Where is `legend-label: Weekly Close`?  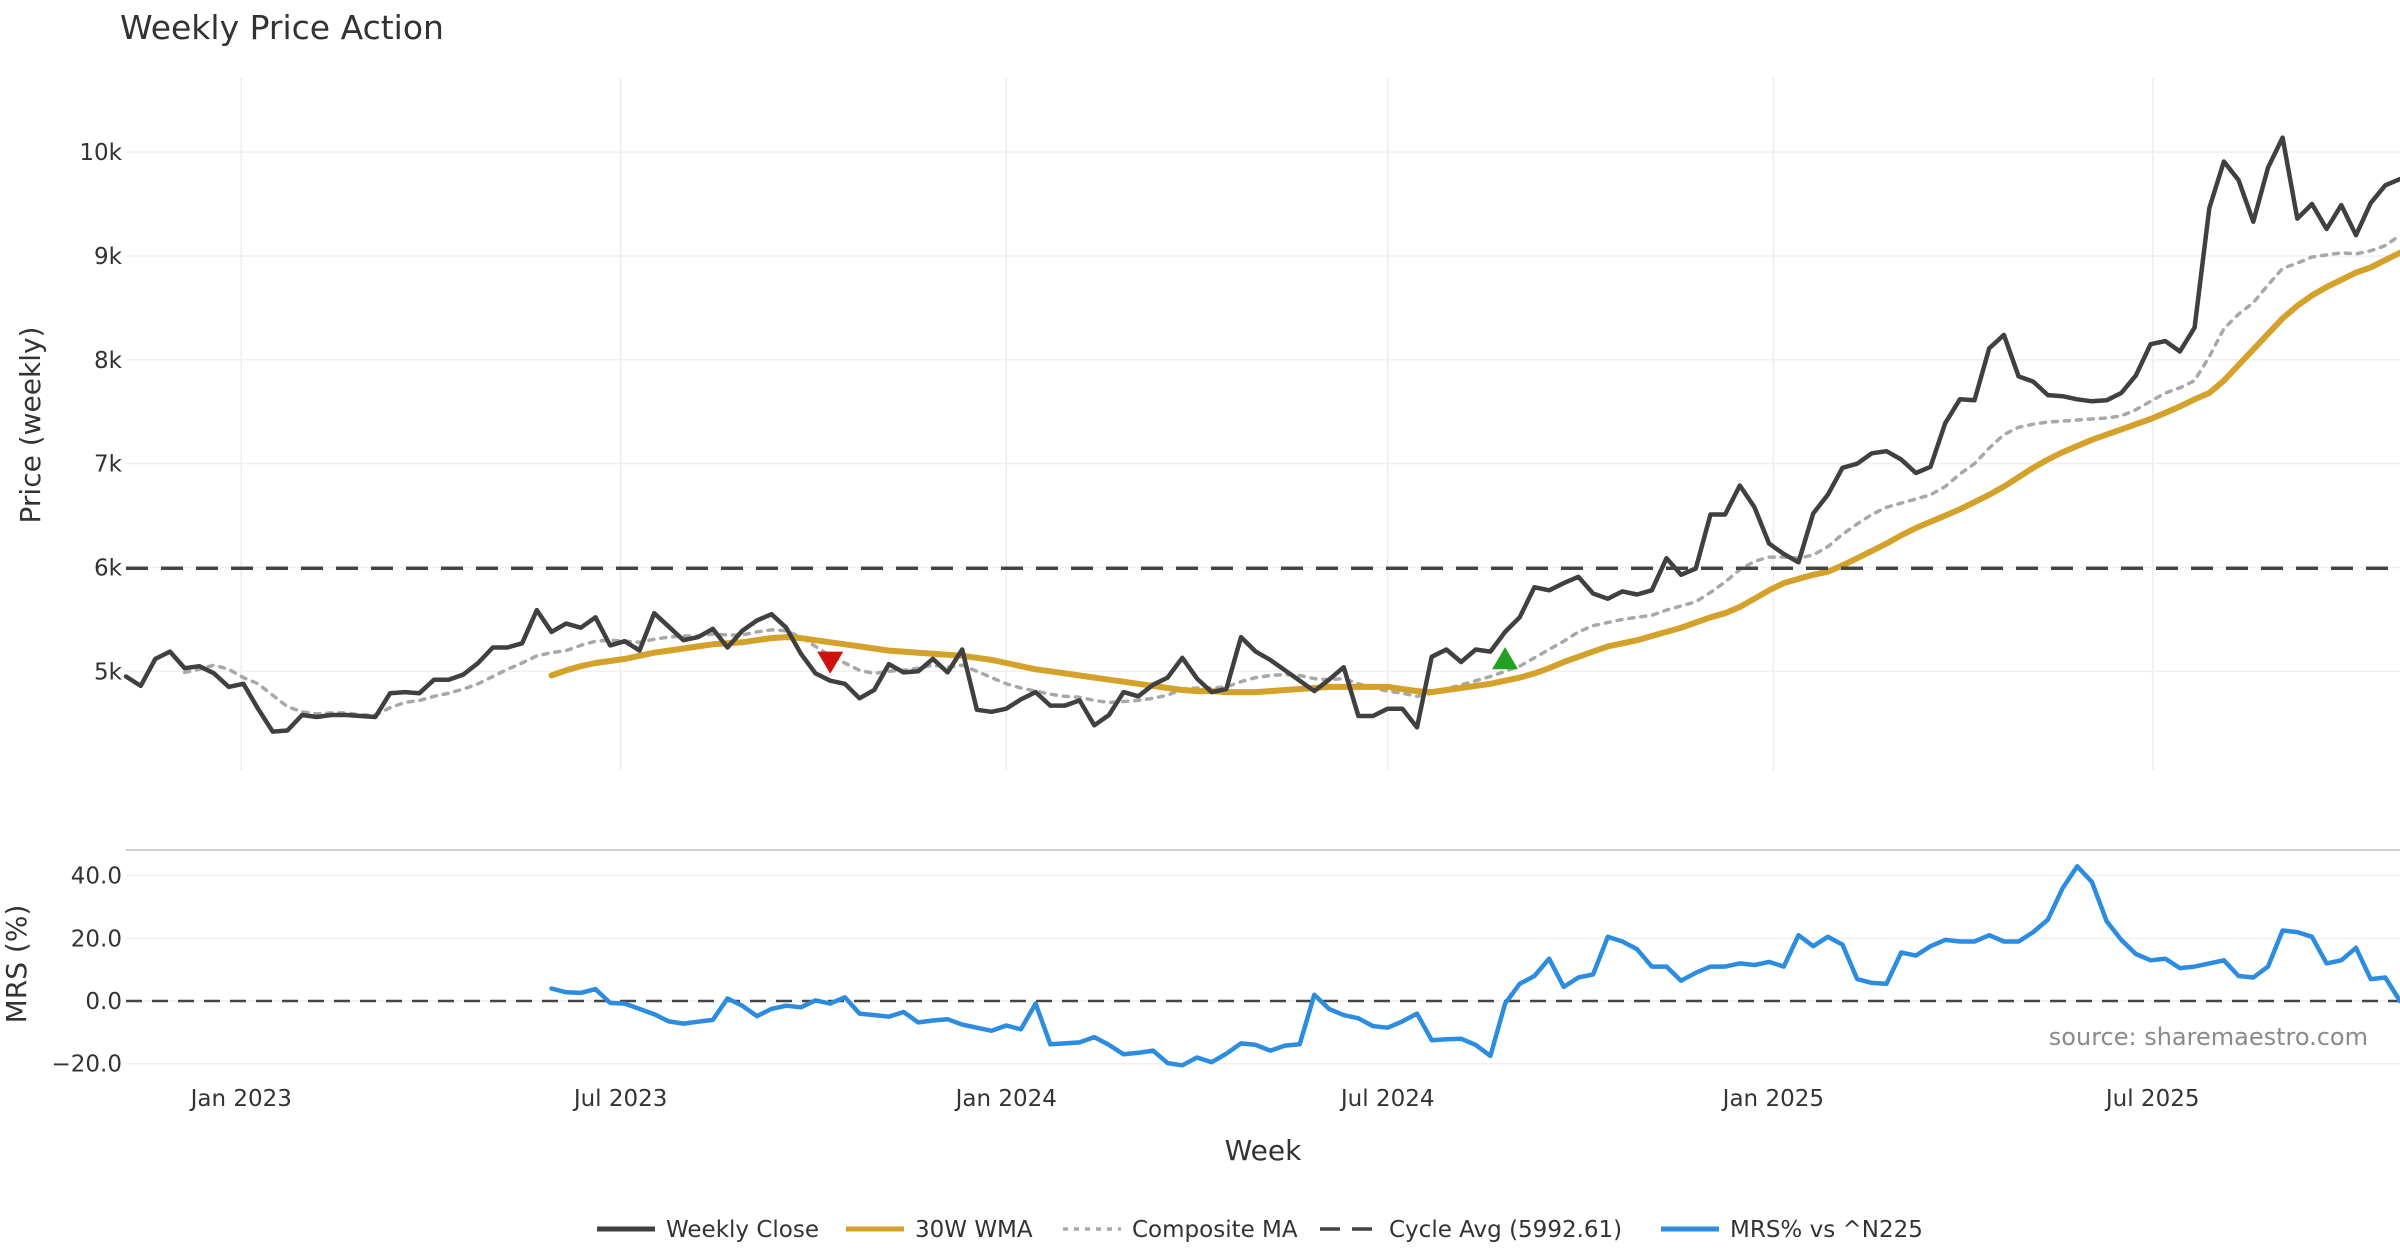
legend-label: Weekly Close is located at coordinates (742, 1230).